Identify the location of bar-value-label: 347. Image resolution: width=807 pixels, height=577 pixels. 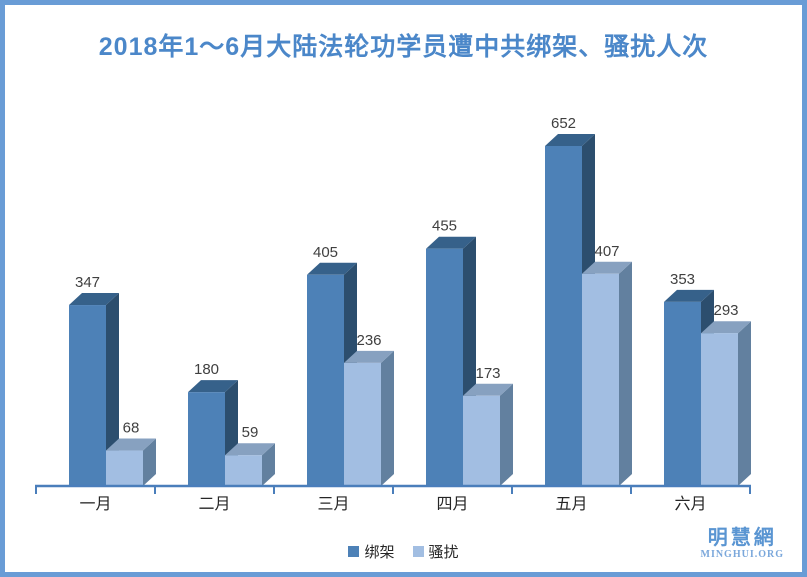
(87, 282).